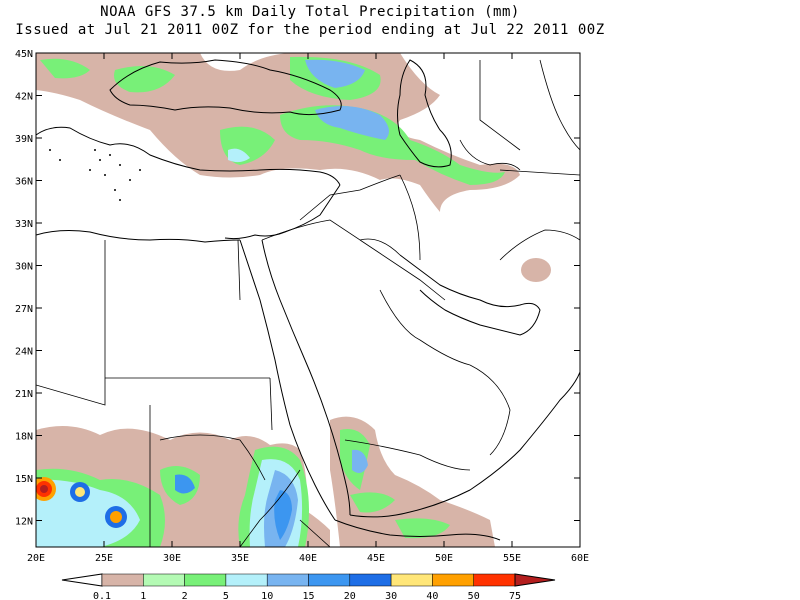 Image resolution: width=800 pixels, height=600 pixels. What do you see at coordinates (80, 492) in the screenshot?
I see `precip-cell-yellow` at bounding box center [80, 492].